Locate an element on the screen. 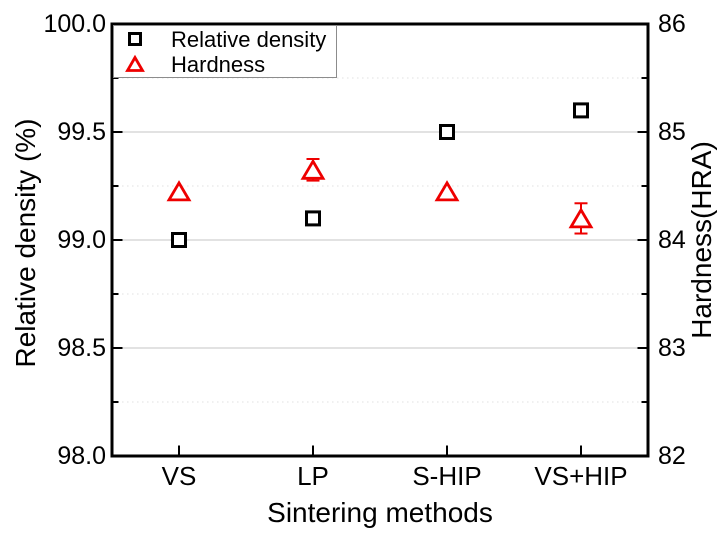  legend-item-relative-density: Relative density is located at coordinates (230, 39).